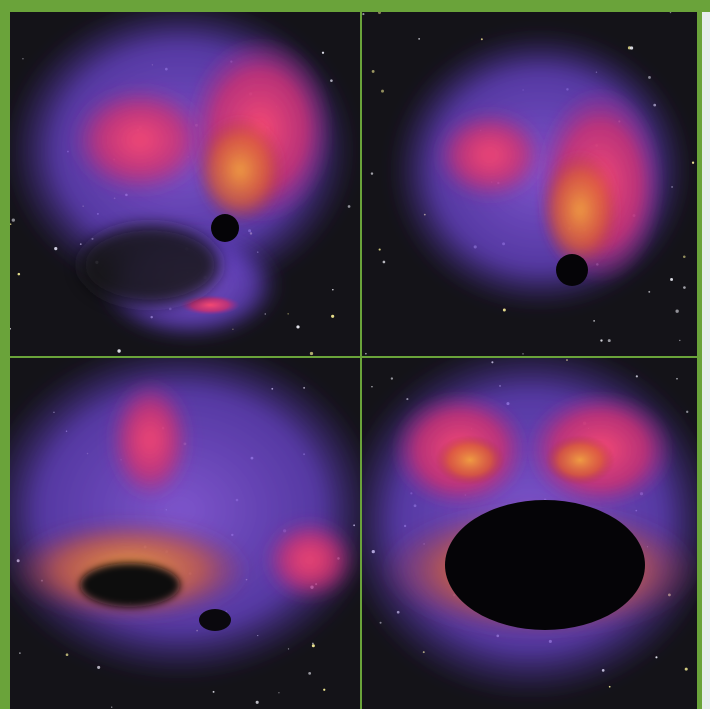  Describe the element at coordinates (699, 360) in the screenshot. I see `frame-right-edge` at that location.